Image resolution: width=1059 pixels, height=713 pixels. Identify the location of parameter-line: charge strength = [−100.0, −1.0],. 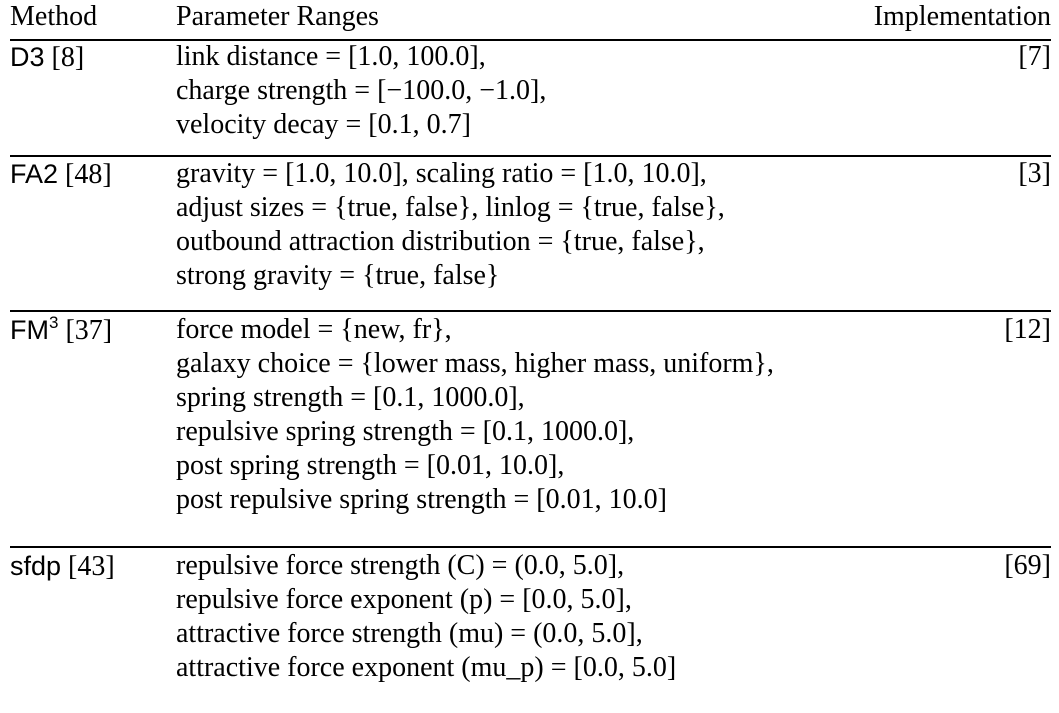
(361, 90).